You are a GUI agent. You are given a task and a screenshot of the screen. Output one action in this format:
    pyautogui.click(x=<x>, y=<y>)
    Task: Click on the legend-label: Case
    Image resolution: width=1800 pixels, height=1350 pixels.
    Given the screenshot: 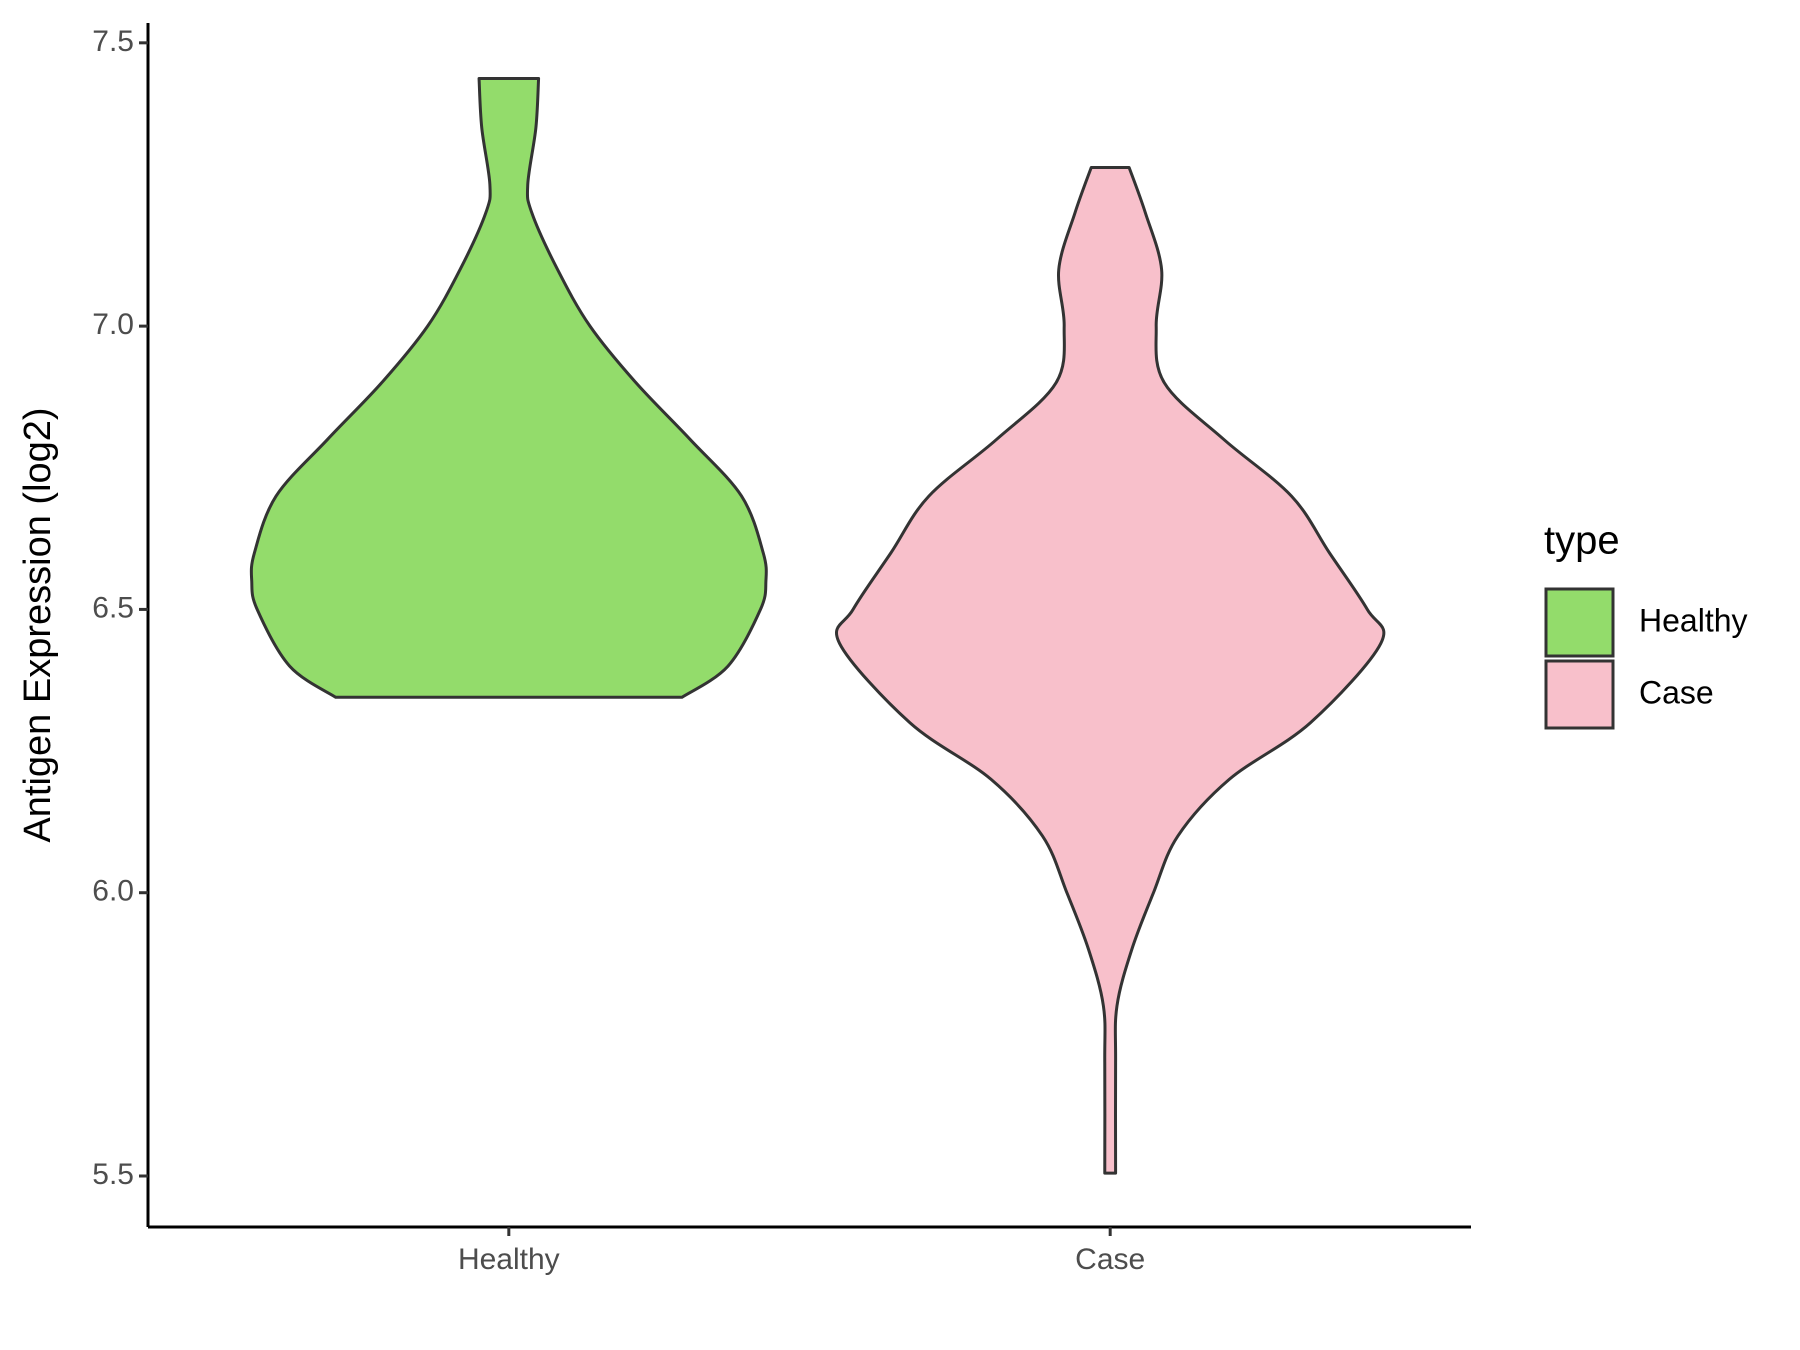 What is the action you would take?
    pyautogui.click(x=1676, y=692)
    